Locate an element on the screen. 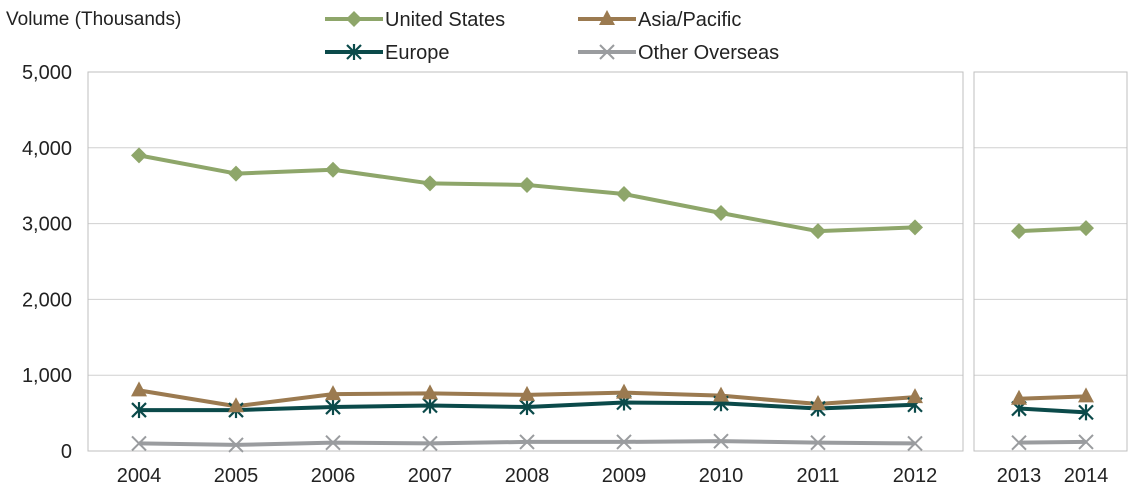 The width and height of the screenshot is (1132, 499). x-tick-label: 2013 is located at coordinates (1019, 476).